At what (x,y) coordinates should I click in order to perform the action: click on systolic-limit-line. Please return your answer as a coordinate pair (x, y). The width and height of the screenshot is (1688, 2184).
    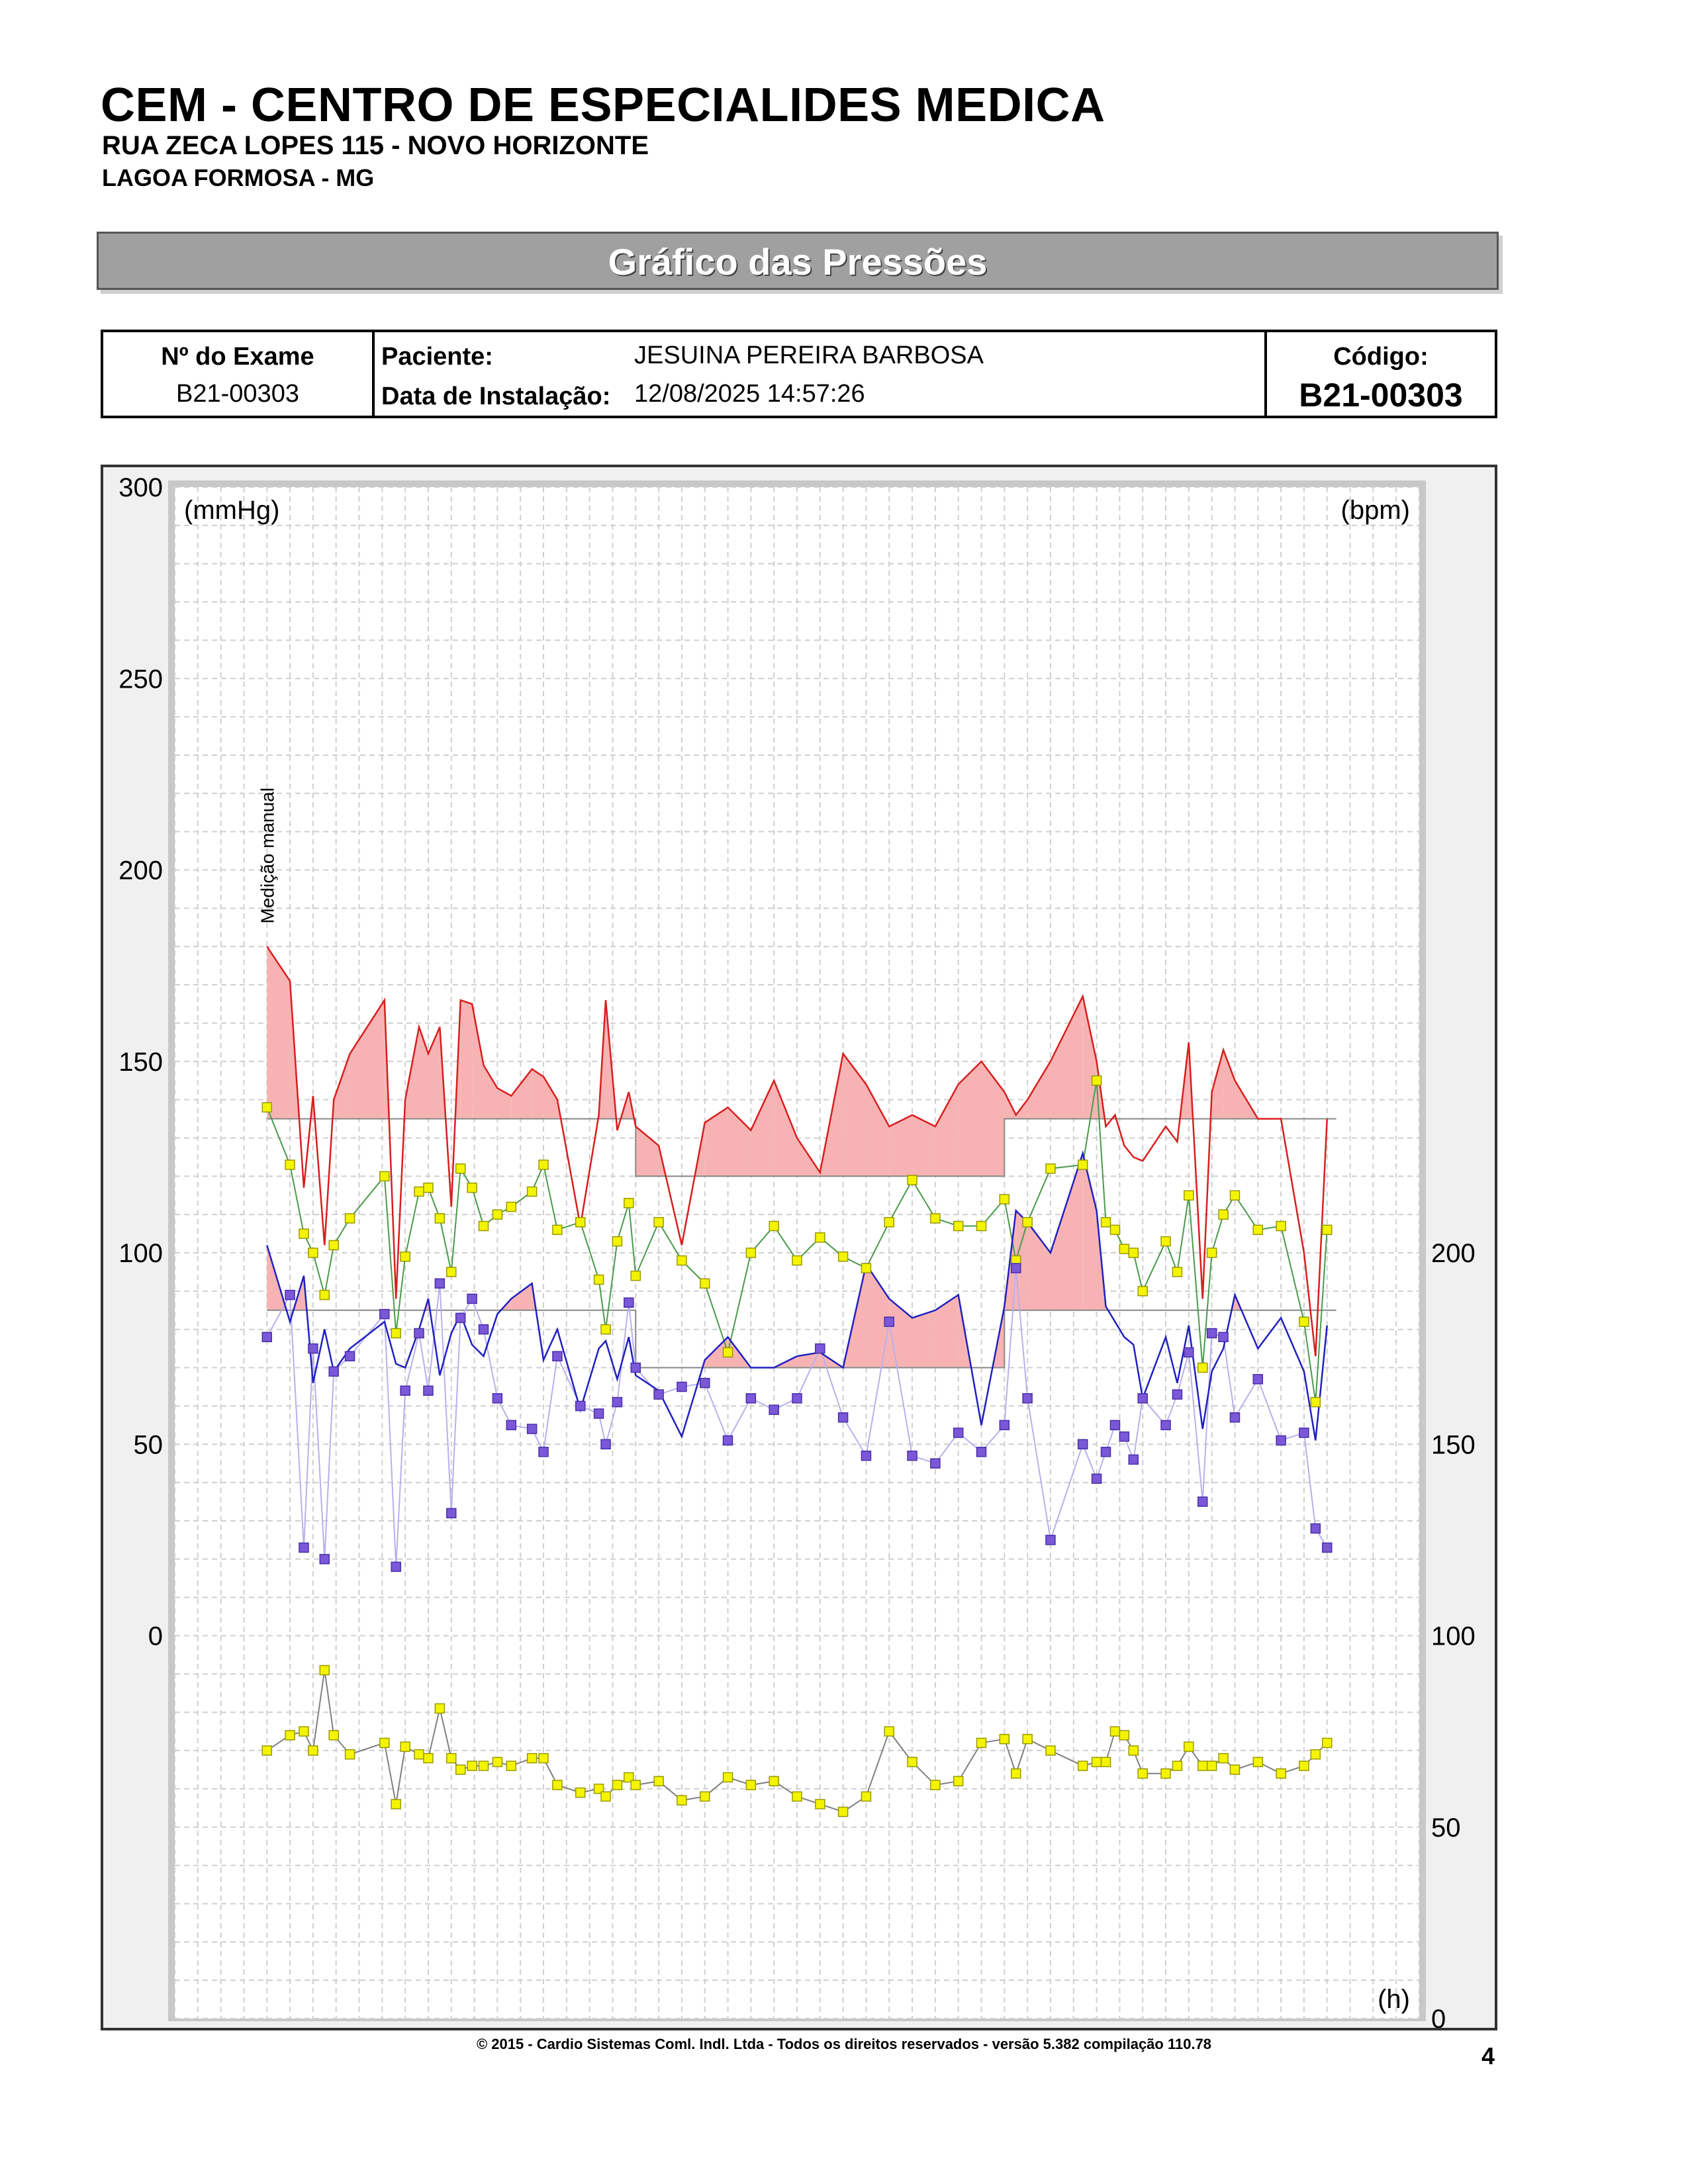
    Looking at the image, I should click on (801, 1147).